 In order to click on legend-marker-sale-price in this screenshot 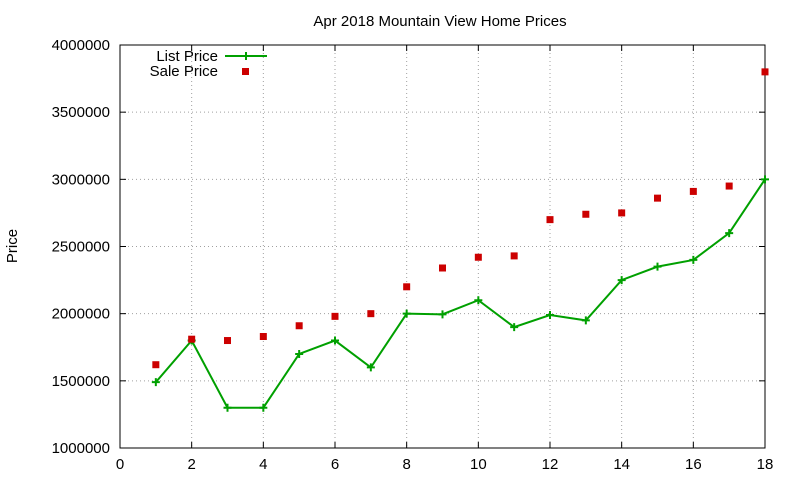, I will do `click(245, 71)`.